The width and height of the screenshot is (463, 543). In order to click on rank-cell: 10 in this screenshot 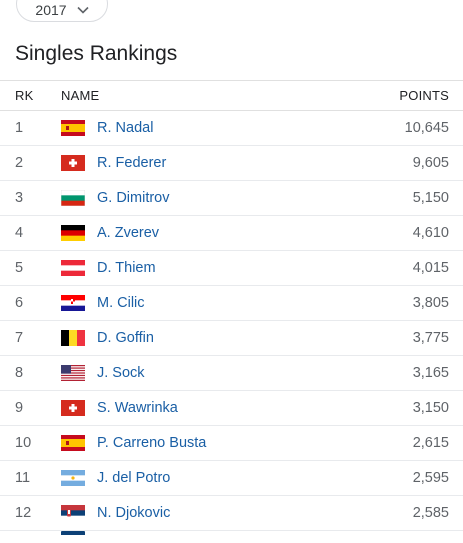, I will do `click(23, 443)`.